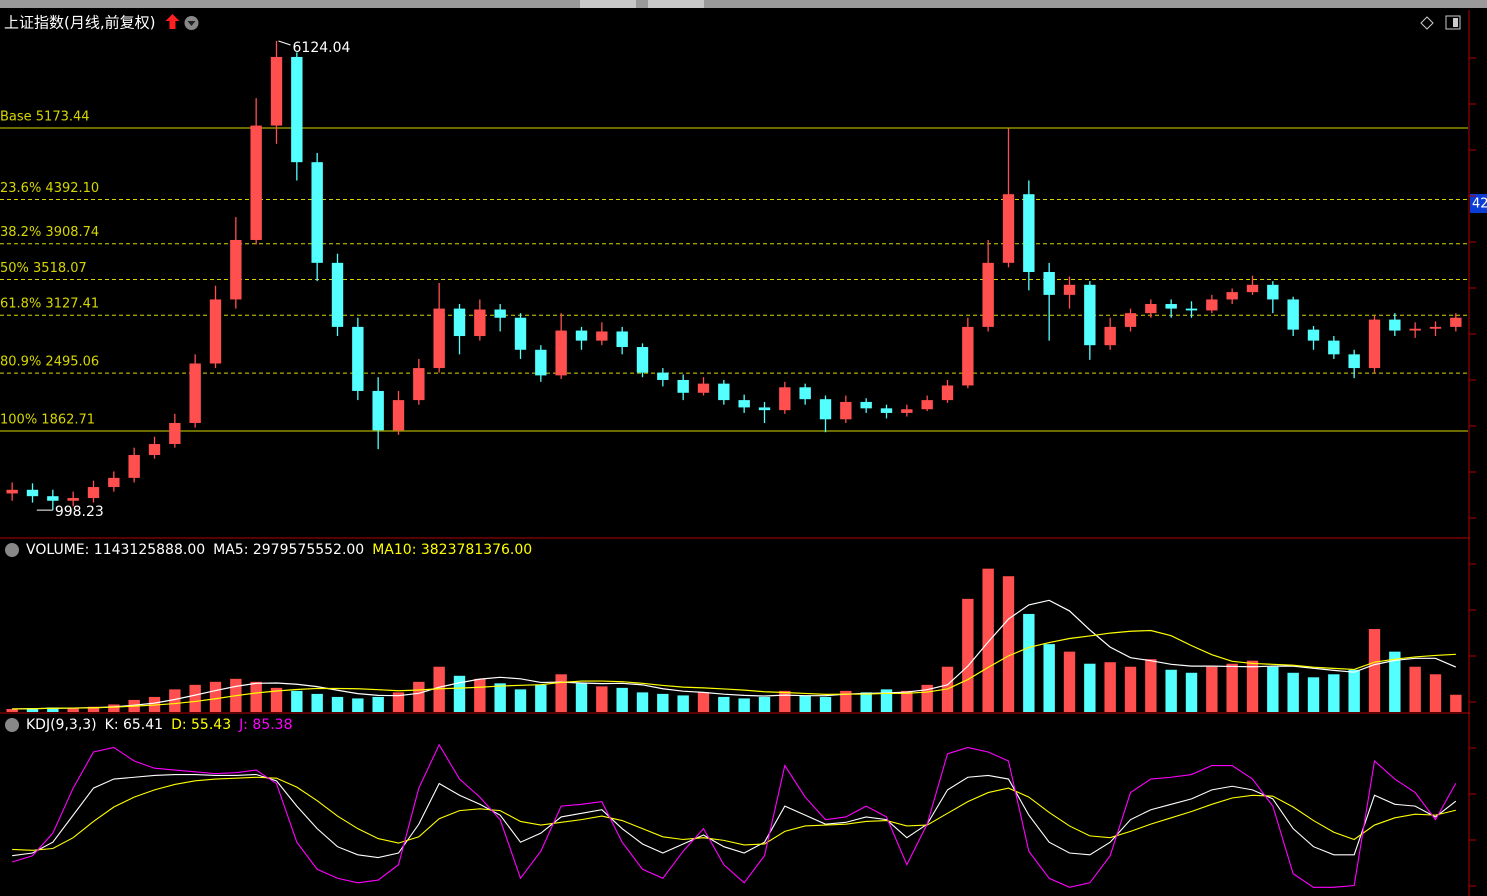 This screenshot has height=896, width=1487. I want to click on fib-level-label: 100% 1862.71, so click(47, 419).